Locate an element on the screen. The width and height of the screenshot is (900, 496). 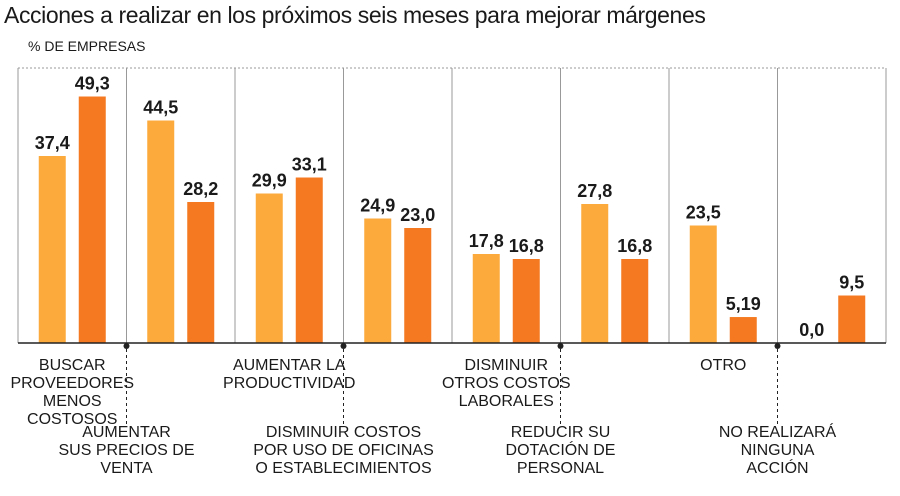
data-label: 23,5 is located at coordinates (703, 213).